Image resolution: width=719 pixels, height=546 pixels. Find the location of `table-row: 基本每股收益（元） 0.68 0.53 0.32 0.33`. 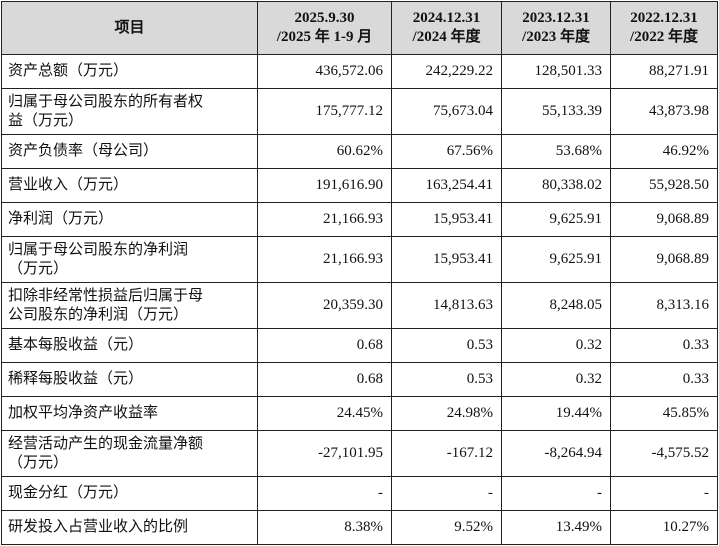

table-row: 基本每股收益（元） 0.68 0.53 0.32 0.33 is located at coordinates (359, 345).